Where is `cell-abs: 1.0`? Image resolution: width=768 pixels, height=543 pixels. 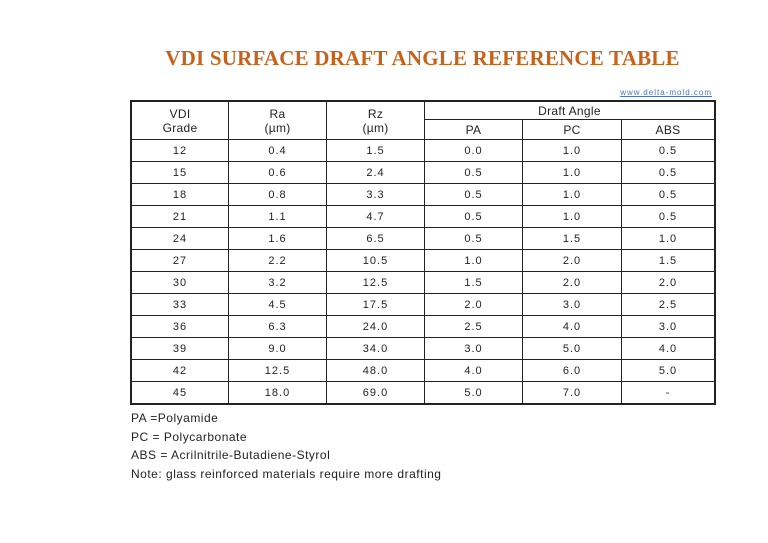
cell-abs: 1.0 is located at coordinates (668, 238).